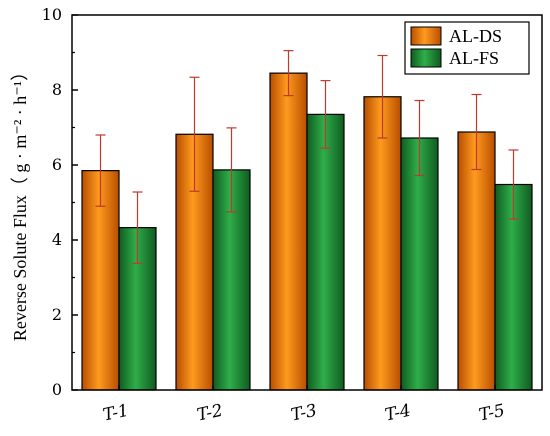 This screenshot has height=436, width=550. I want to click on x-tick-label-t-3: T-3, so click(303, 413).